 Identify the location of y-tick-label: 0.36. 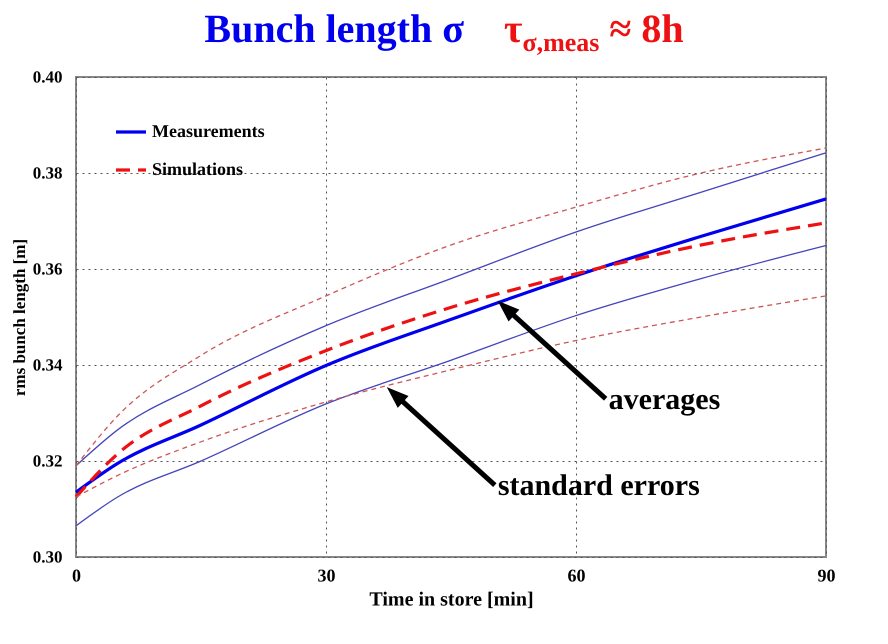
(47, 269).